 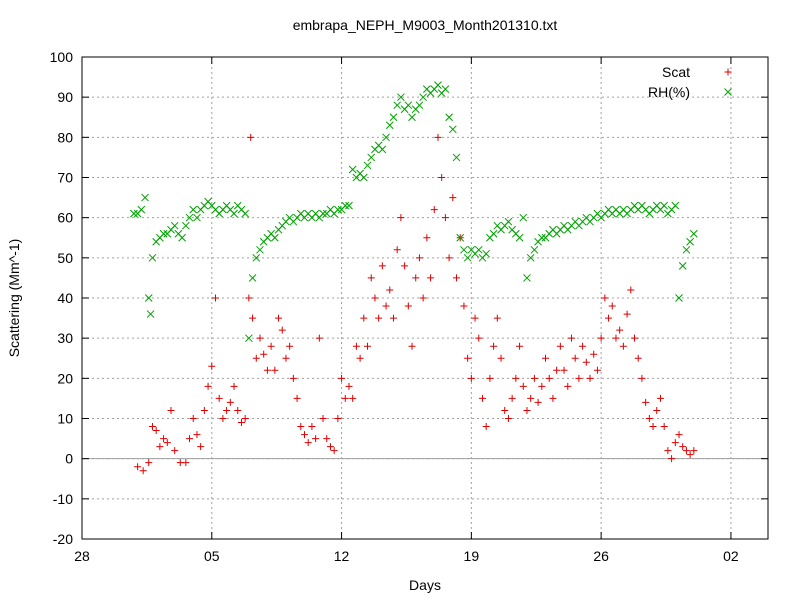 What do you see at coordinates (65, 258) in the screenshot?
I see `y-tick-label: 50` at bounding box center [65, 258].